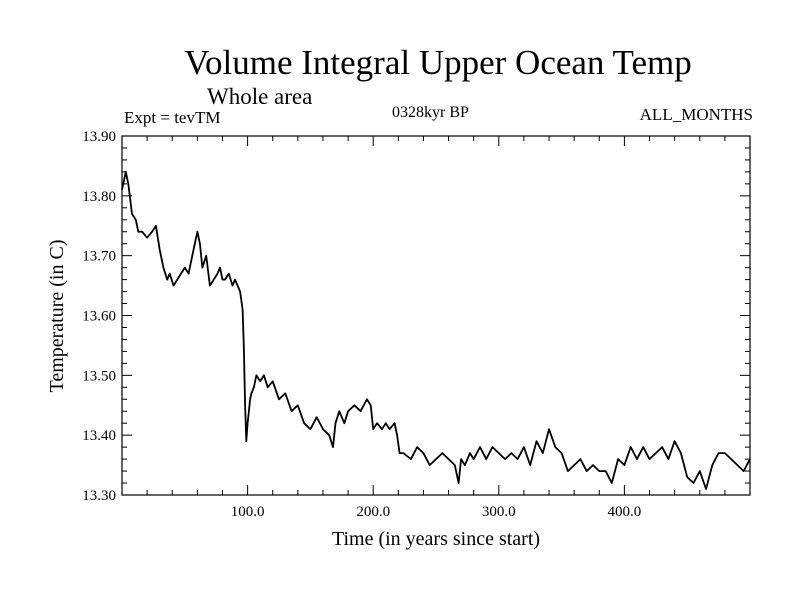 This screenshot has height=600, width=800. Describe the element at coordinates (99, 197) in the screenshot. I see `y-tick-label: 13.80` at that location.